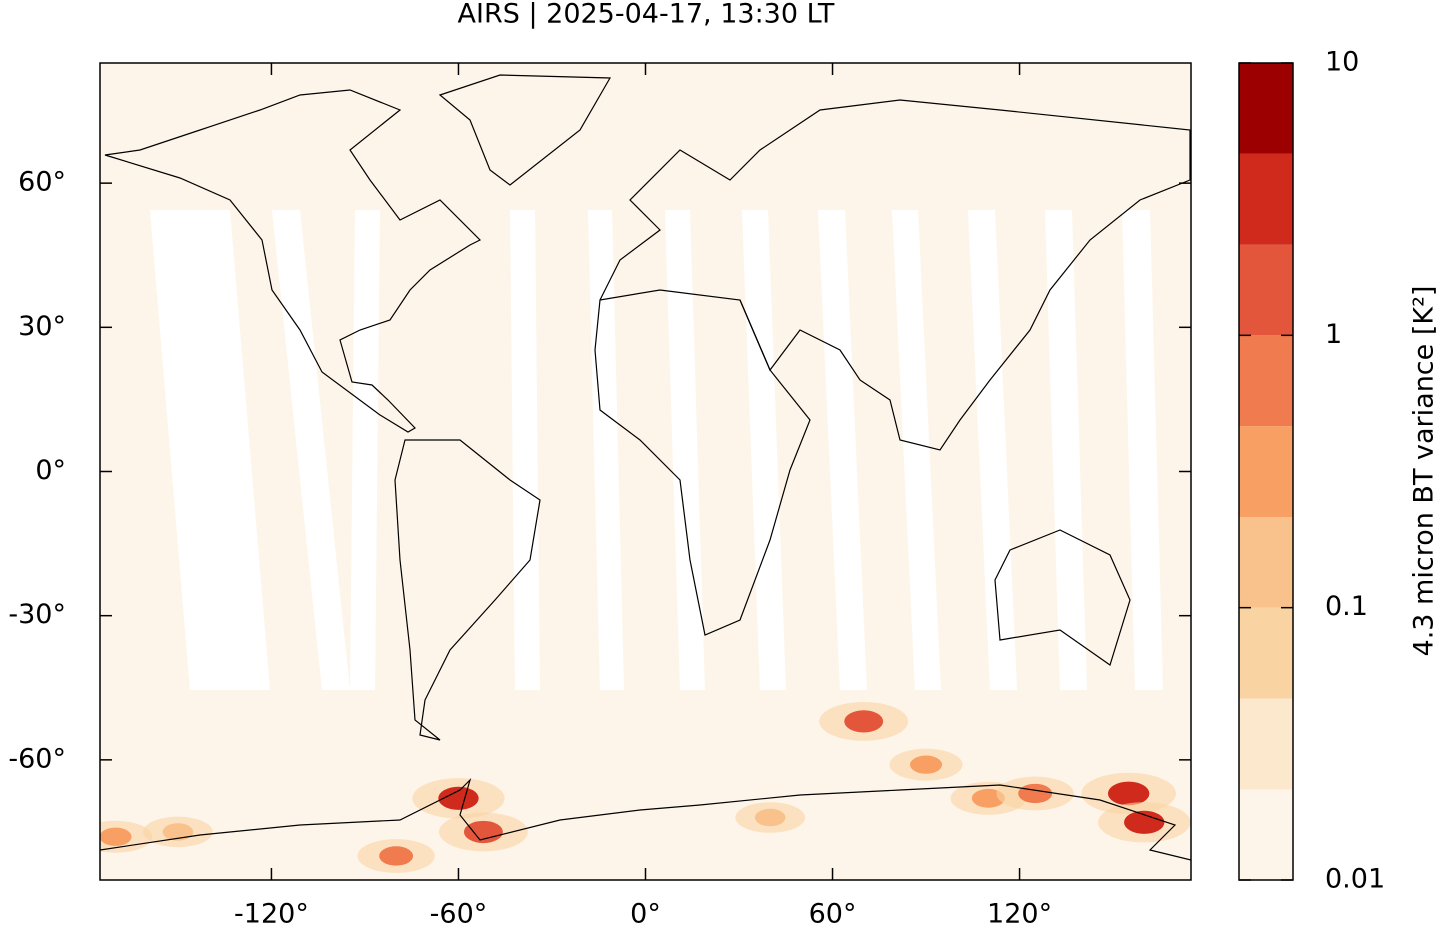  I want to click on y-tick-label: 30°, so click(42, 326).